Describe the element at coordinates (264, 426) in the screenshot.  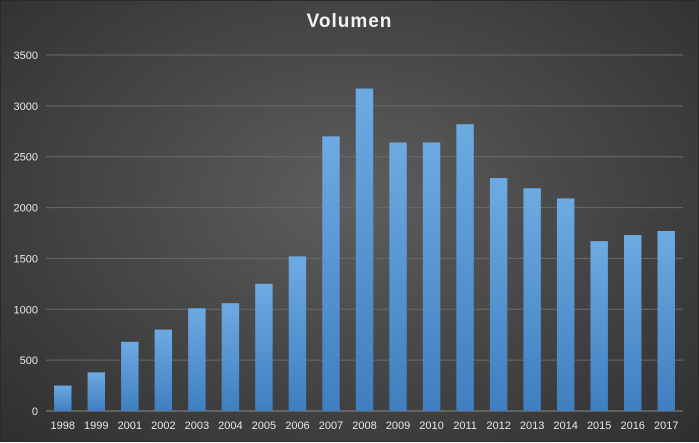
I see `x-tick-label: 2005` at that location.